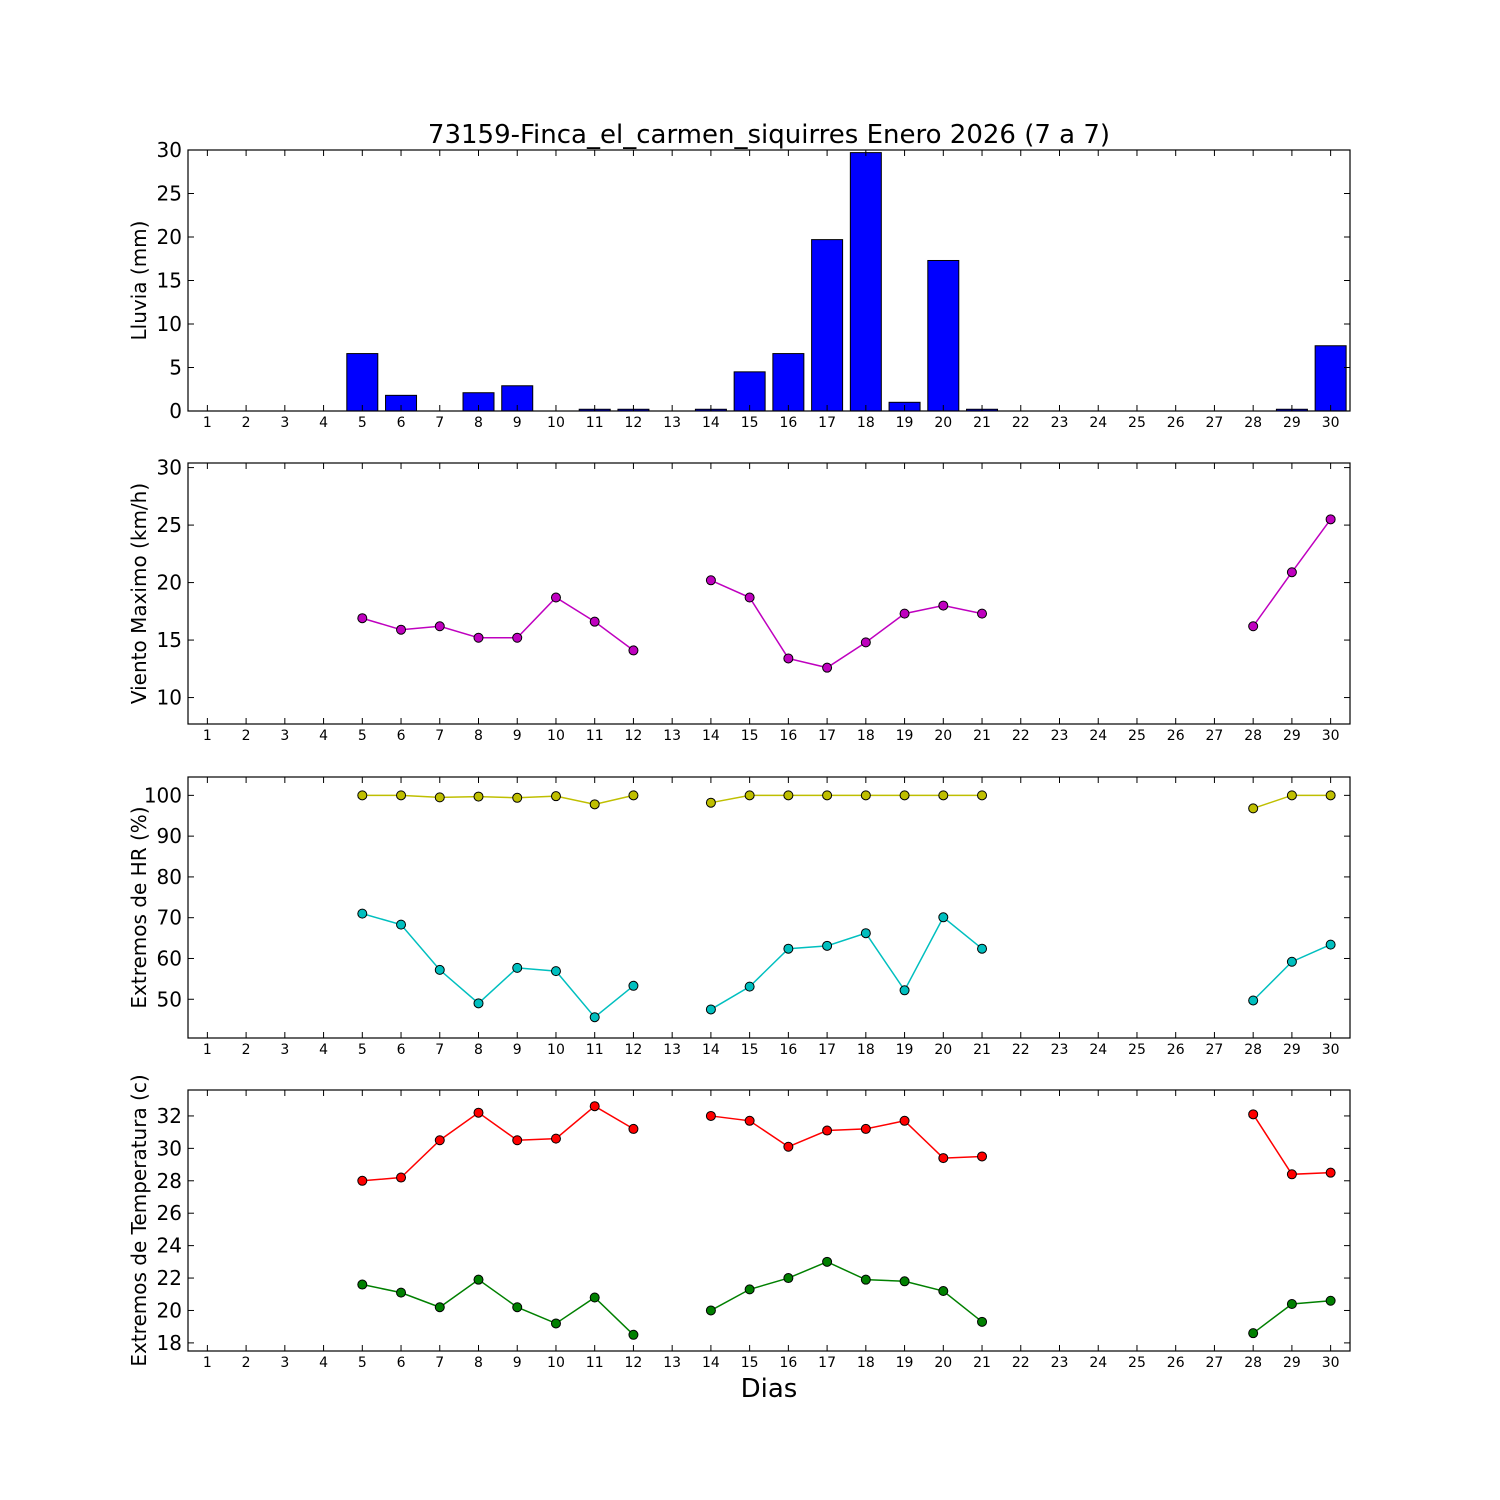 The width and height of the screenshot is (1500, 1500). I want to click on x-tick-label: 30, so click(1331, 1050).